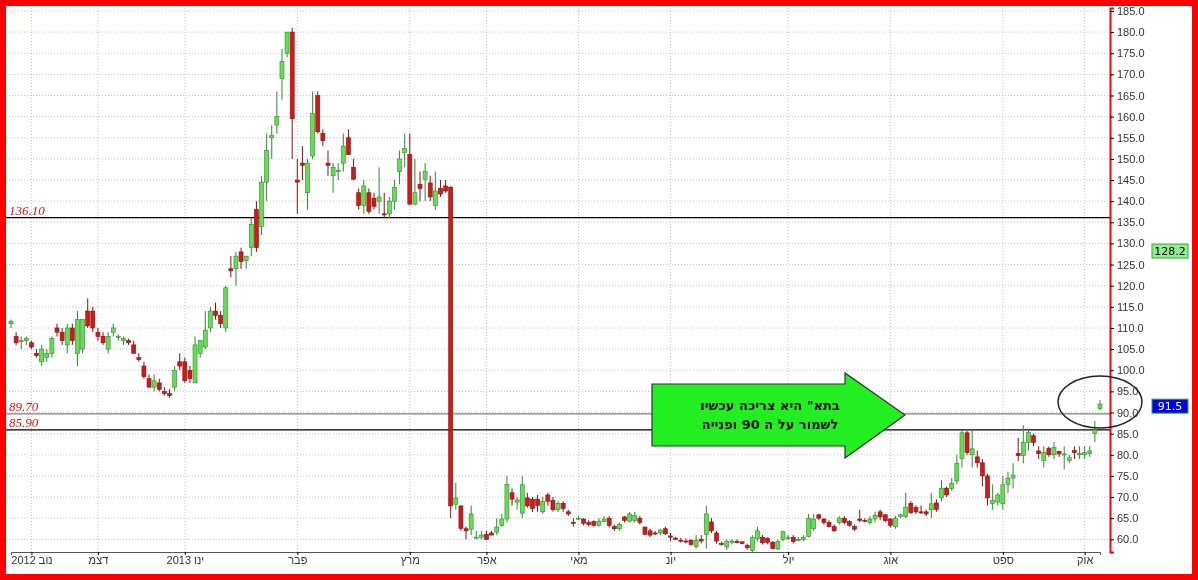 The image size is (1198, 580). I want to click on y-tick-label: 120.0, so click(1131, 285).